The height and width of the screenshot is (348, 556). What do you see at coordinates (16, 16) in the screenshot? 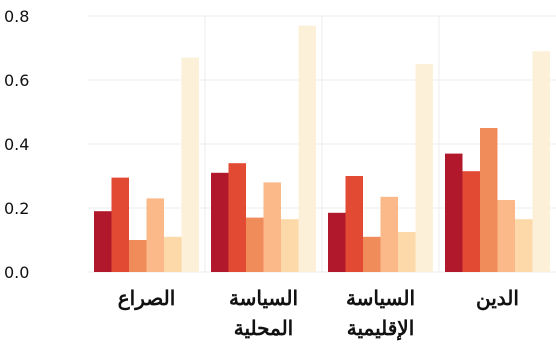
I see `y-tick-label: 0.8` at bounding box center [16, 16].